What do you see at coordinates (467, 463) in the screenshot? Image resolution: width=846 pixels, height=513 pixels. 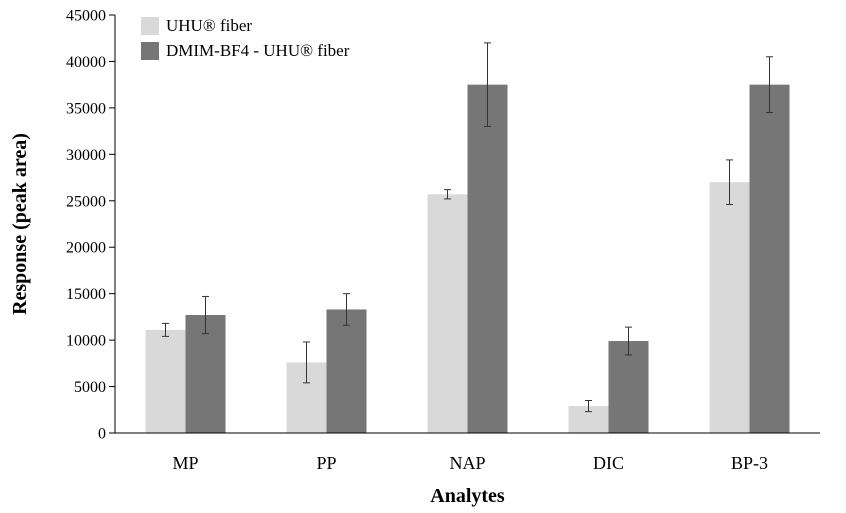 I see `x-tick-label-nap: NAP` at bounding box center [467, 463].